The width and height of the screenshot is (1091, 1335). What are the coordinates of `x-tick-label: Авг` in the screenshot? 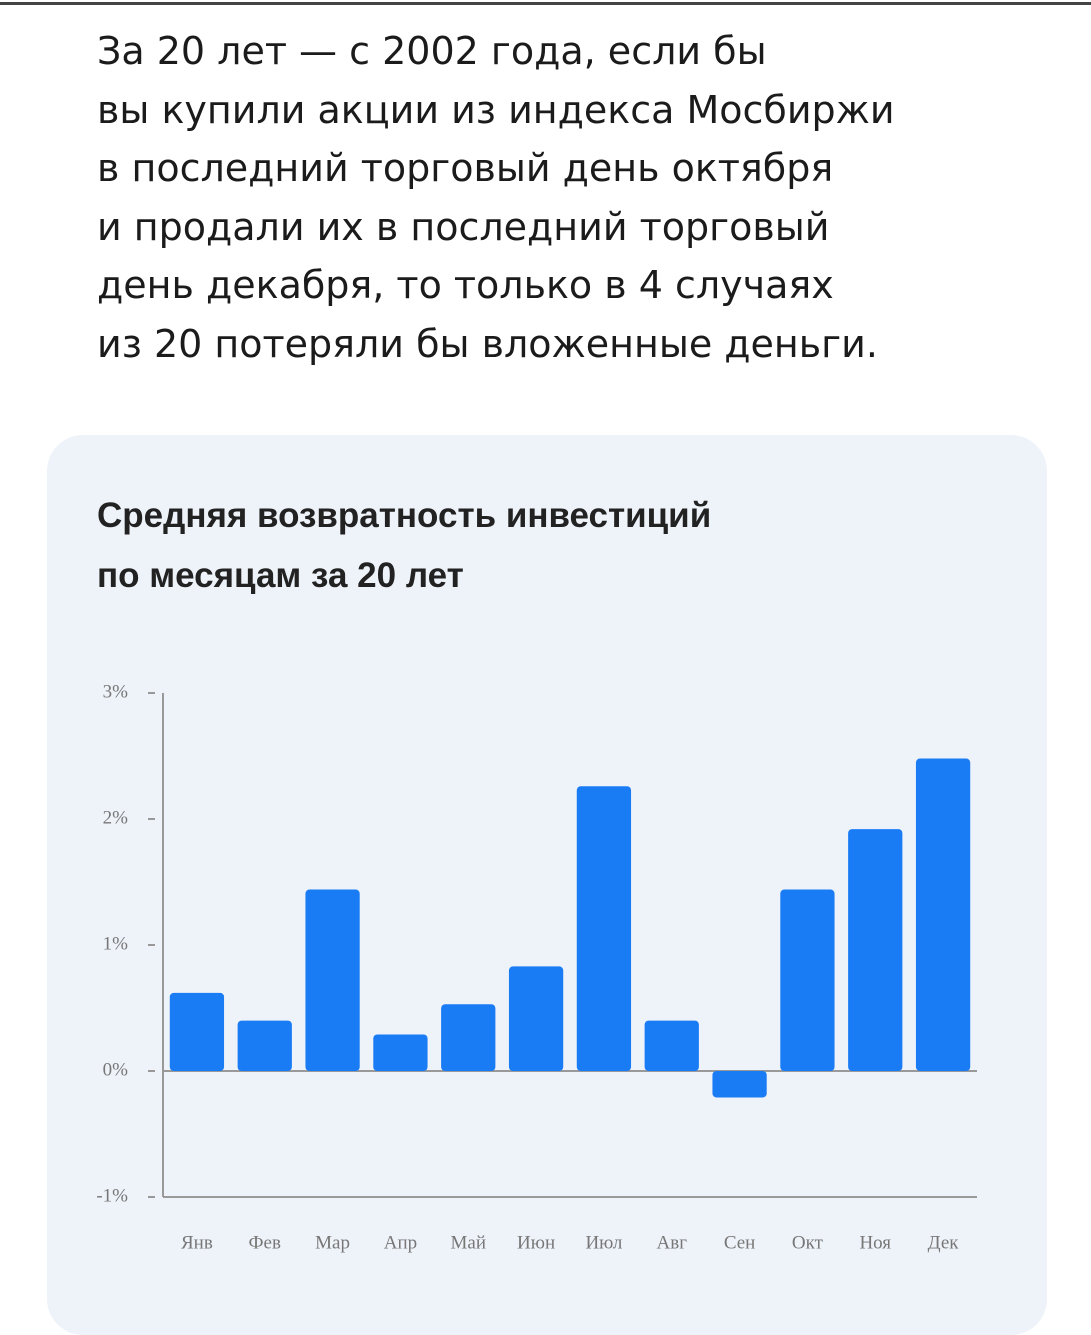 It's located at (672, 1242).